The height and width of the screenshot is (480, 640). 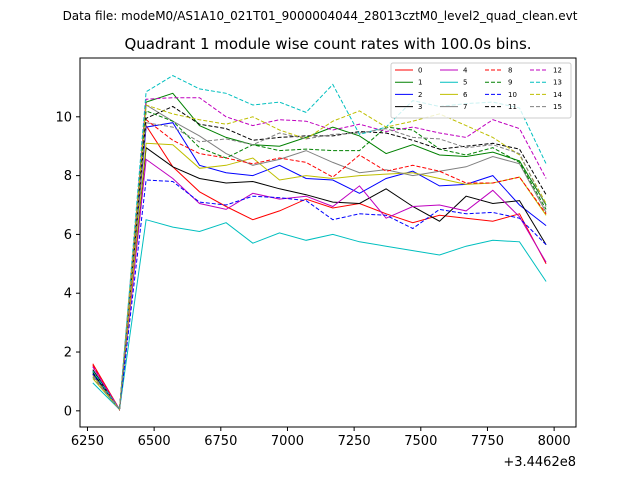 I want to click on legend-label-0: 0, so click(x=420, y=71).